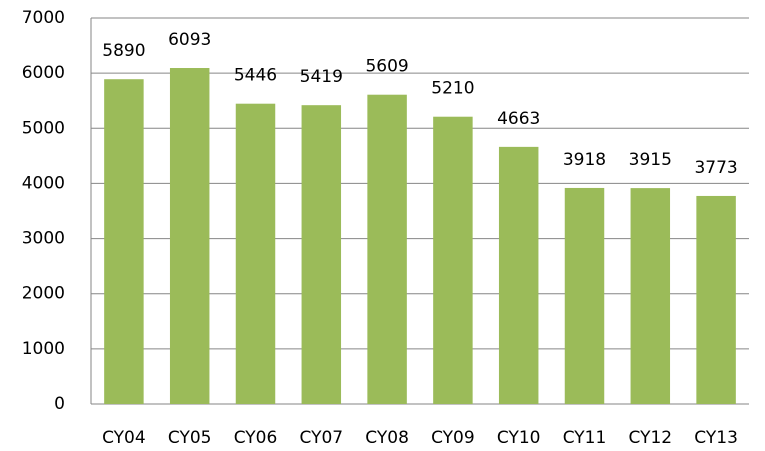  I want to click on x-tick-label: CY05, so click(190, 438).